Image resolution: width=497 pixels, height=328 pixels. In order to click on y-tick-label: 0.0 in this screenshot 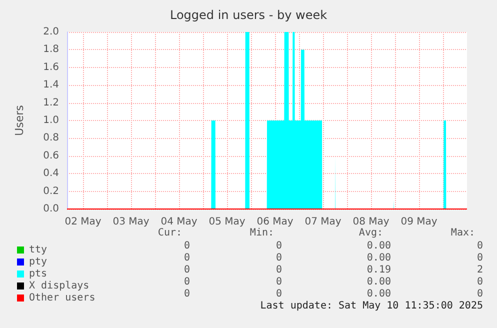, I will do `click(51, 209)`.